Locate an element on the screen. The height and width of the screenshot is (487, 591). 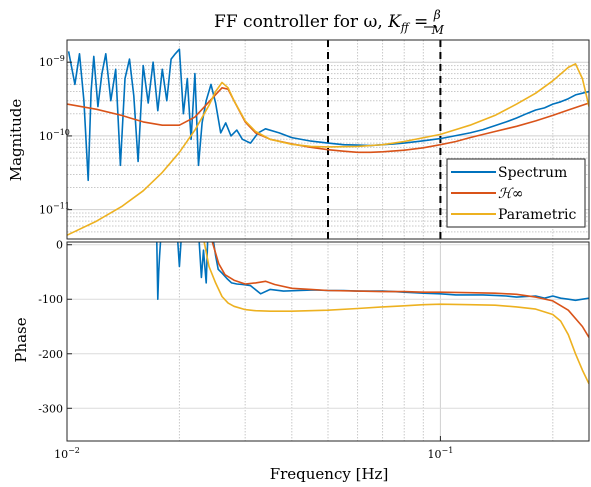
chart-title-subscript: ff is located at coordinates (405, 27).